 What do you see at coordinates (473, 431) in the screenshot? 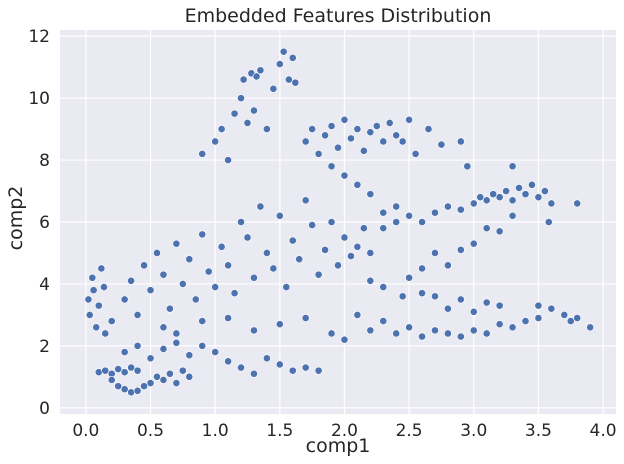
I see `x-tick-label: 3.0` at bounding box center [473, 431].